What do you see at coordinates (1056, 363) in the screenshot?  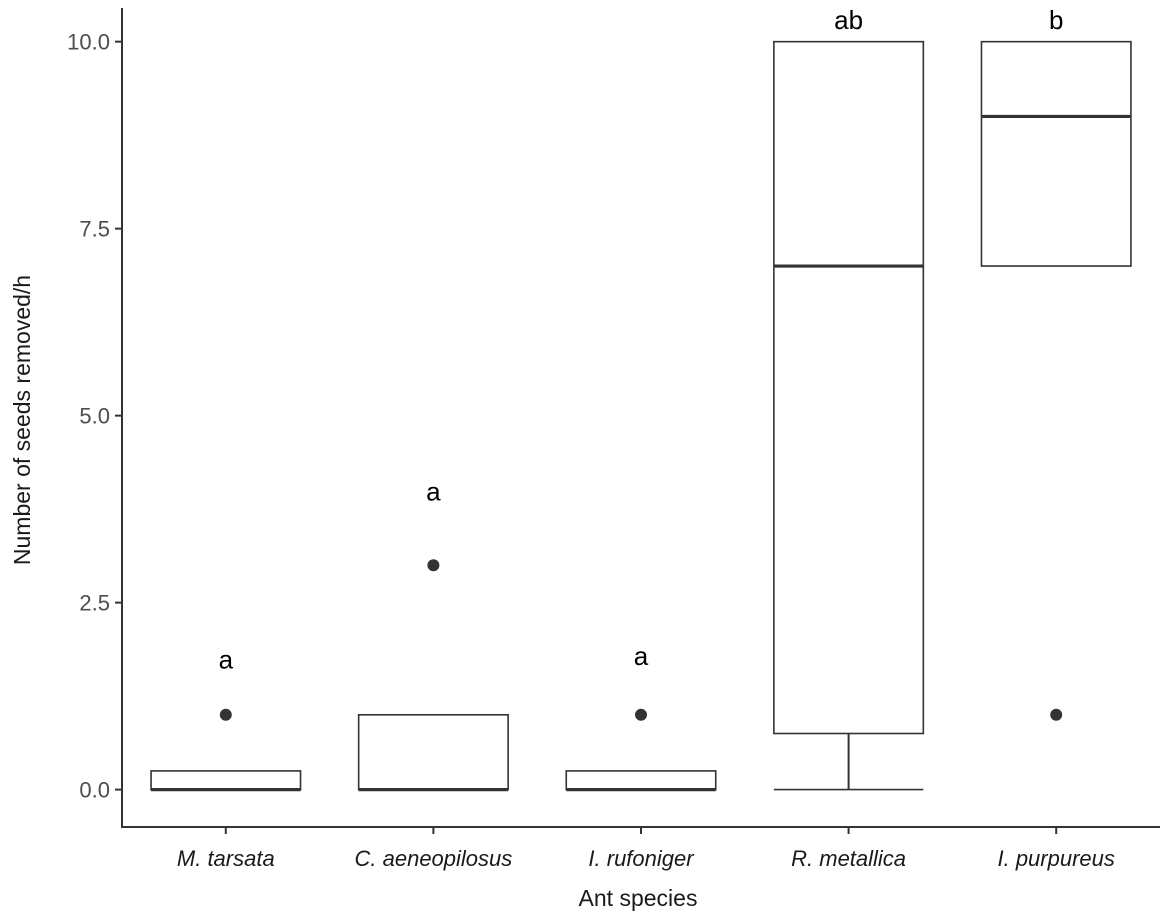 I see `box-group: b` at bounding box center [1056, 363].